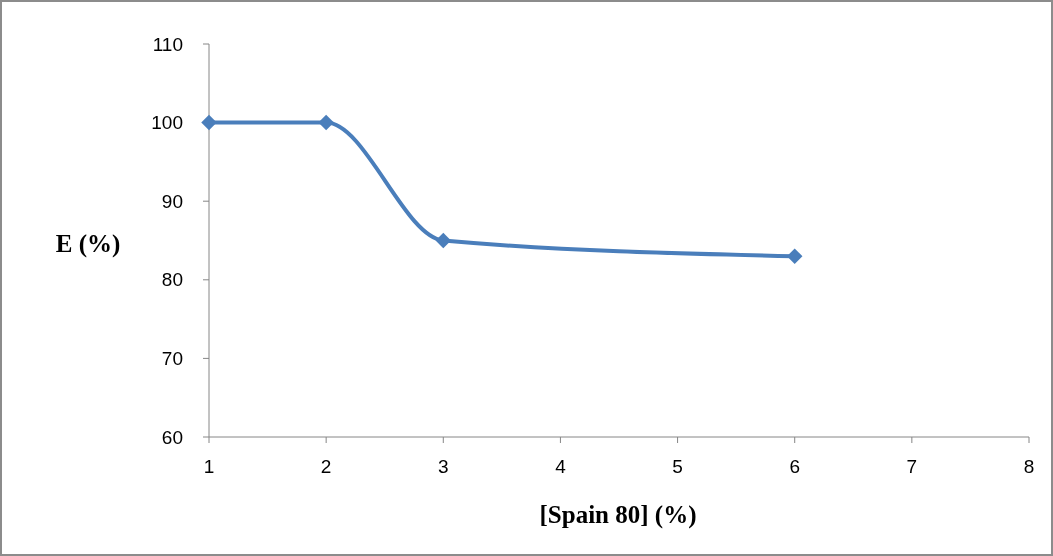 The image size is (1053, 556). I want to click on x-tick-label: 4, so click(561, 466).